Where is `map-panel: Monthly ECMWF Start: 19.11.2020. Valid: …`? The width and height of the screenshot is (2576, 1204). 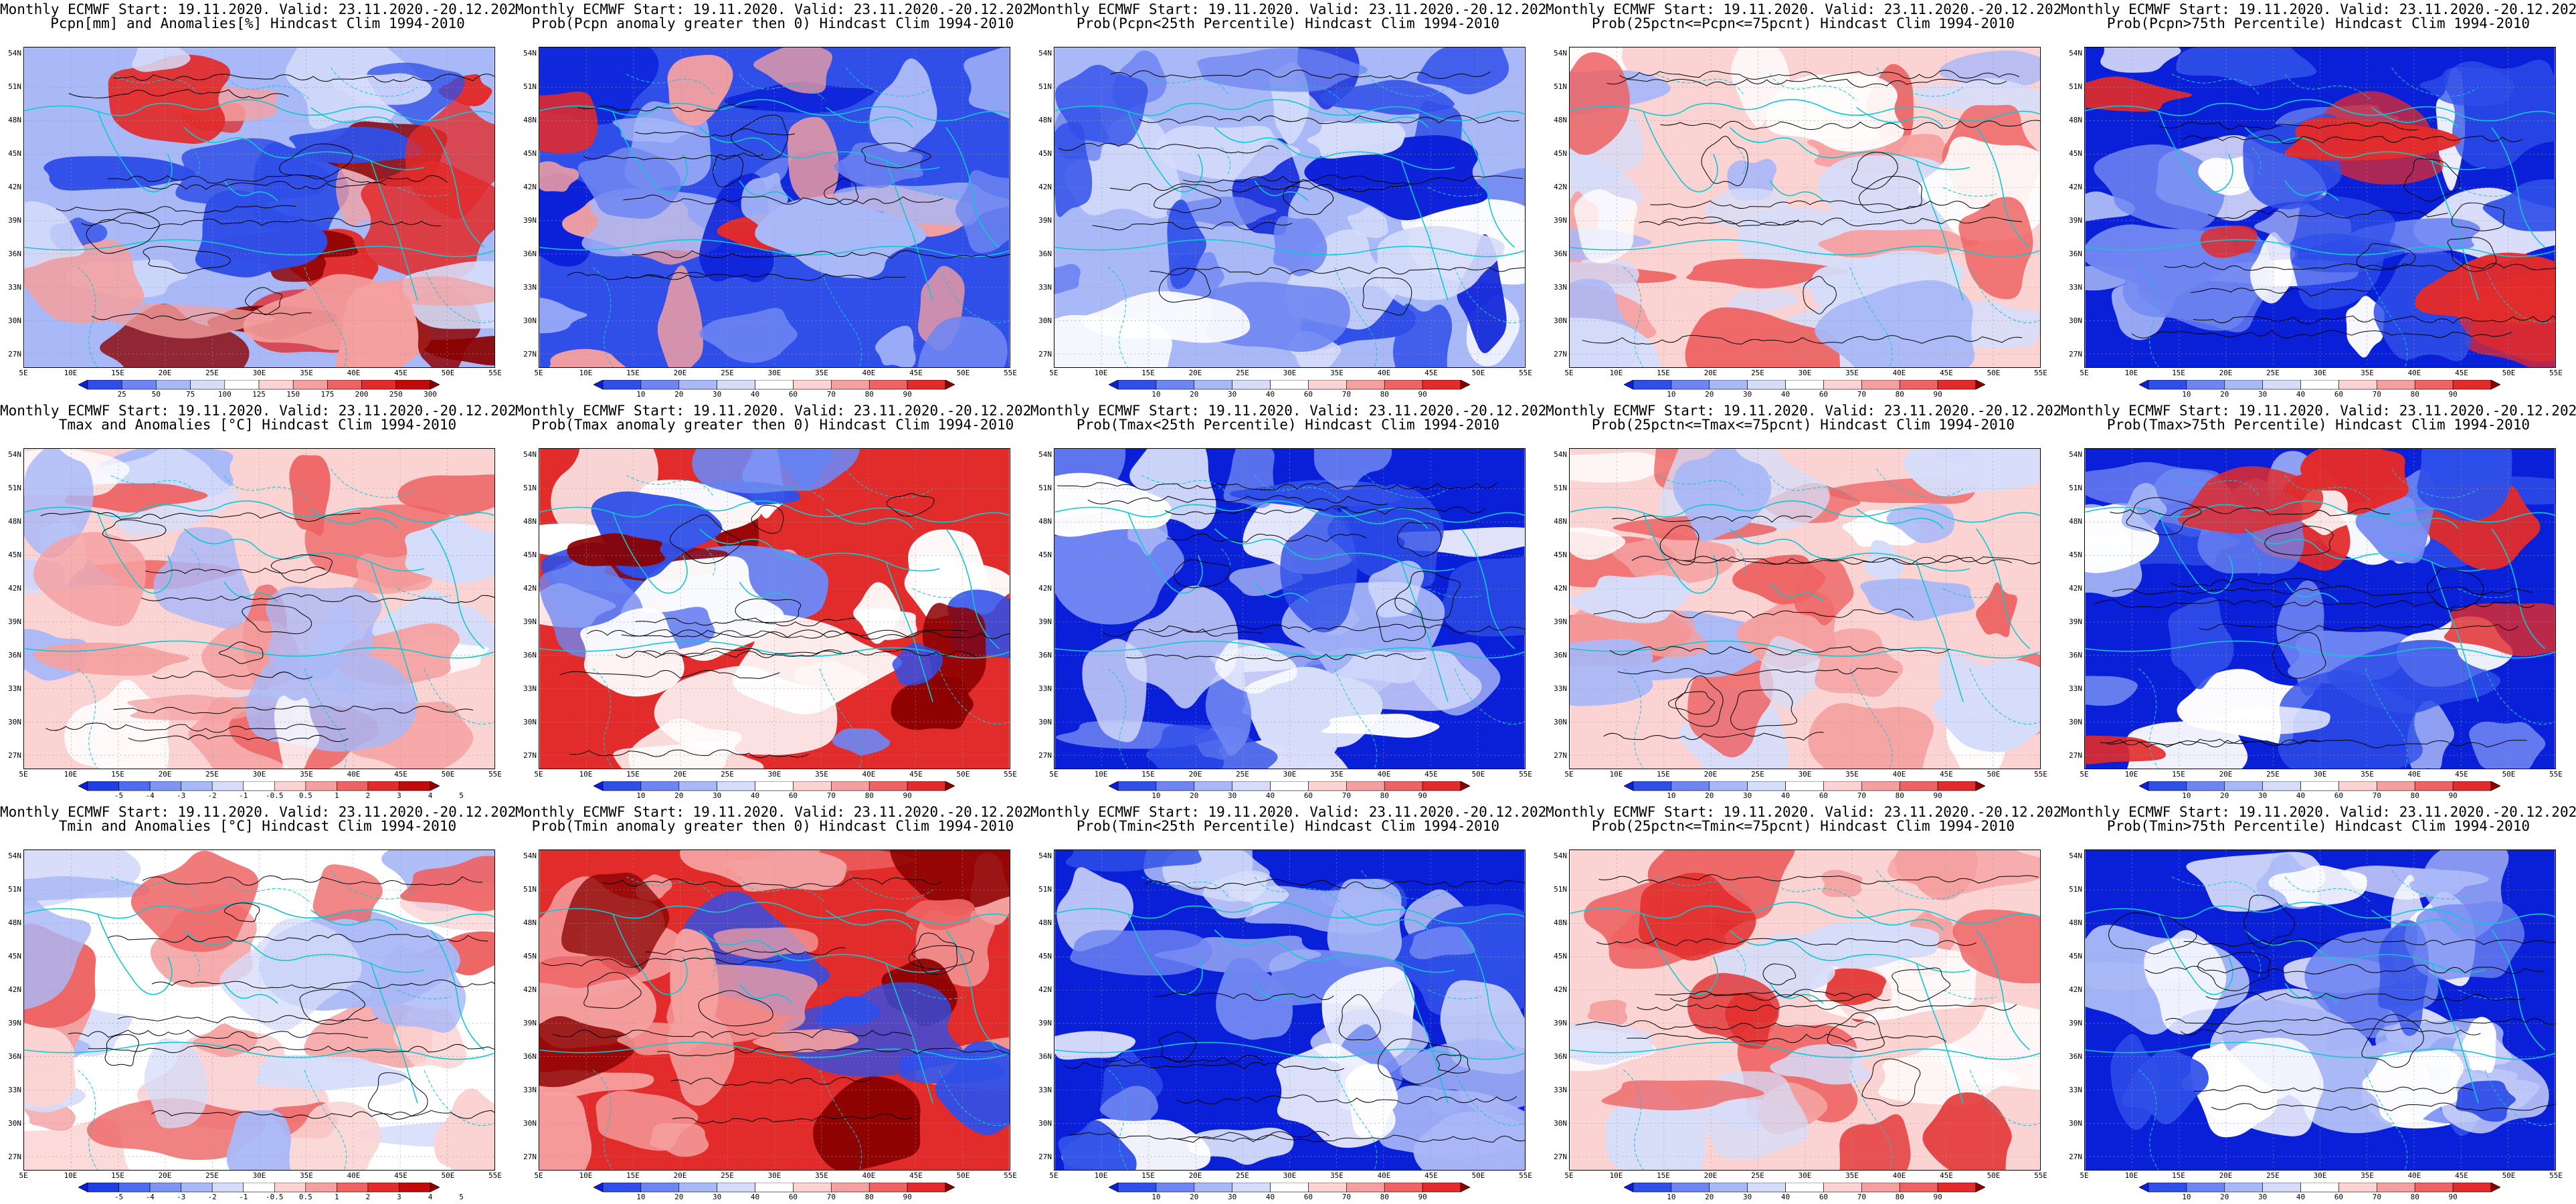
map-panel: Monthly ECMWF Start: 19.11.2020. Valid: … is located at coordinates (2318, 602).